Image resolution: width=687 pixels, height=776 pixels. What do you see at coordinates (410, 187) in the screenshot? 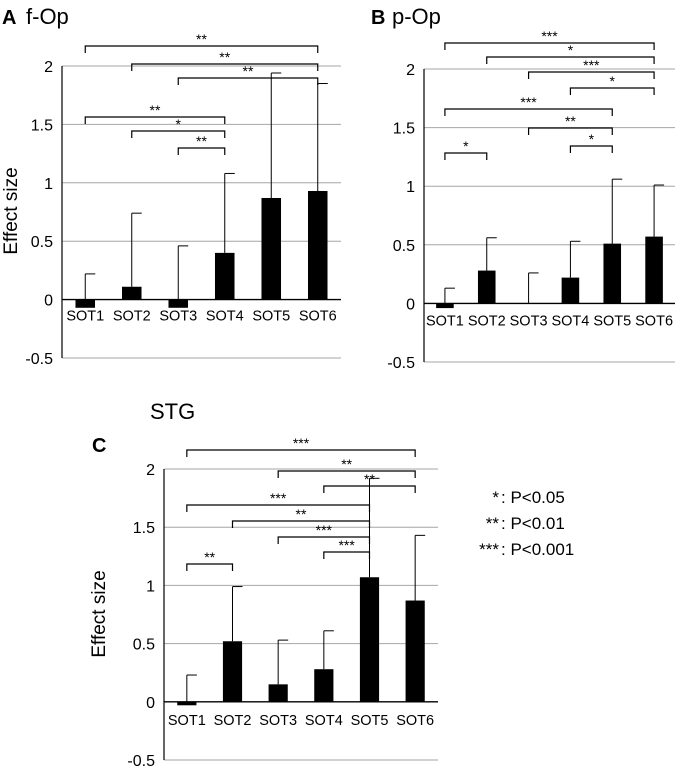
I see `panel-b-ytick-label: 1` at bounding box center [410, 187].